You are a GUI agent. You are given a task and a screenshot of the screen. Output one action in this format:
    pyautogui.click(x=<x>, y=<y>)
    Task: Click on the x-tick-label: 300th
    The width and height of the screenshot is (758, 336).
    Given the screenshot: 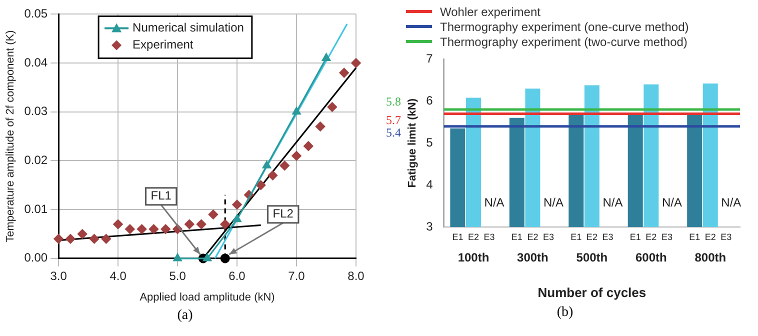 What is the action you would take?
    pyautogui.click(x=532, y=257)
    